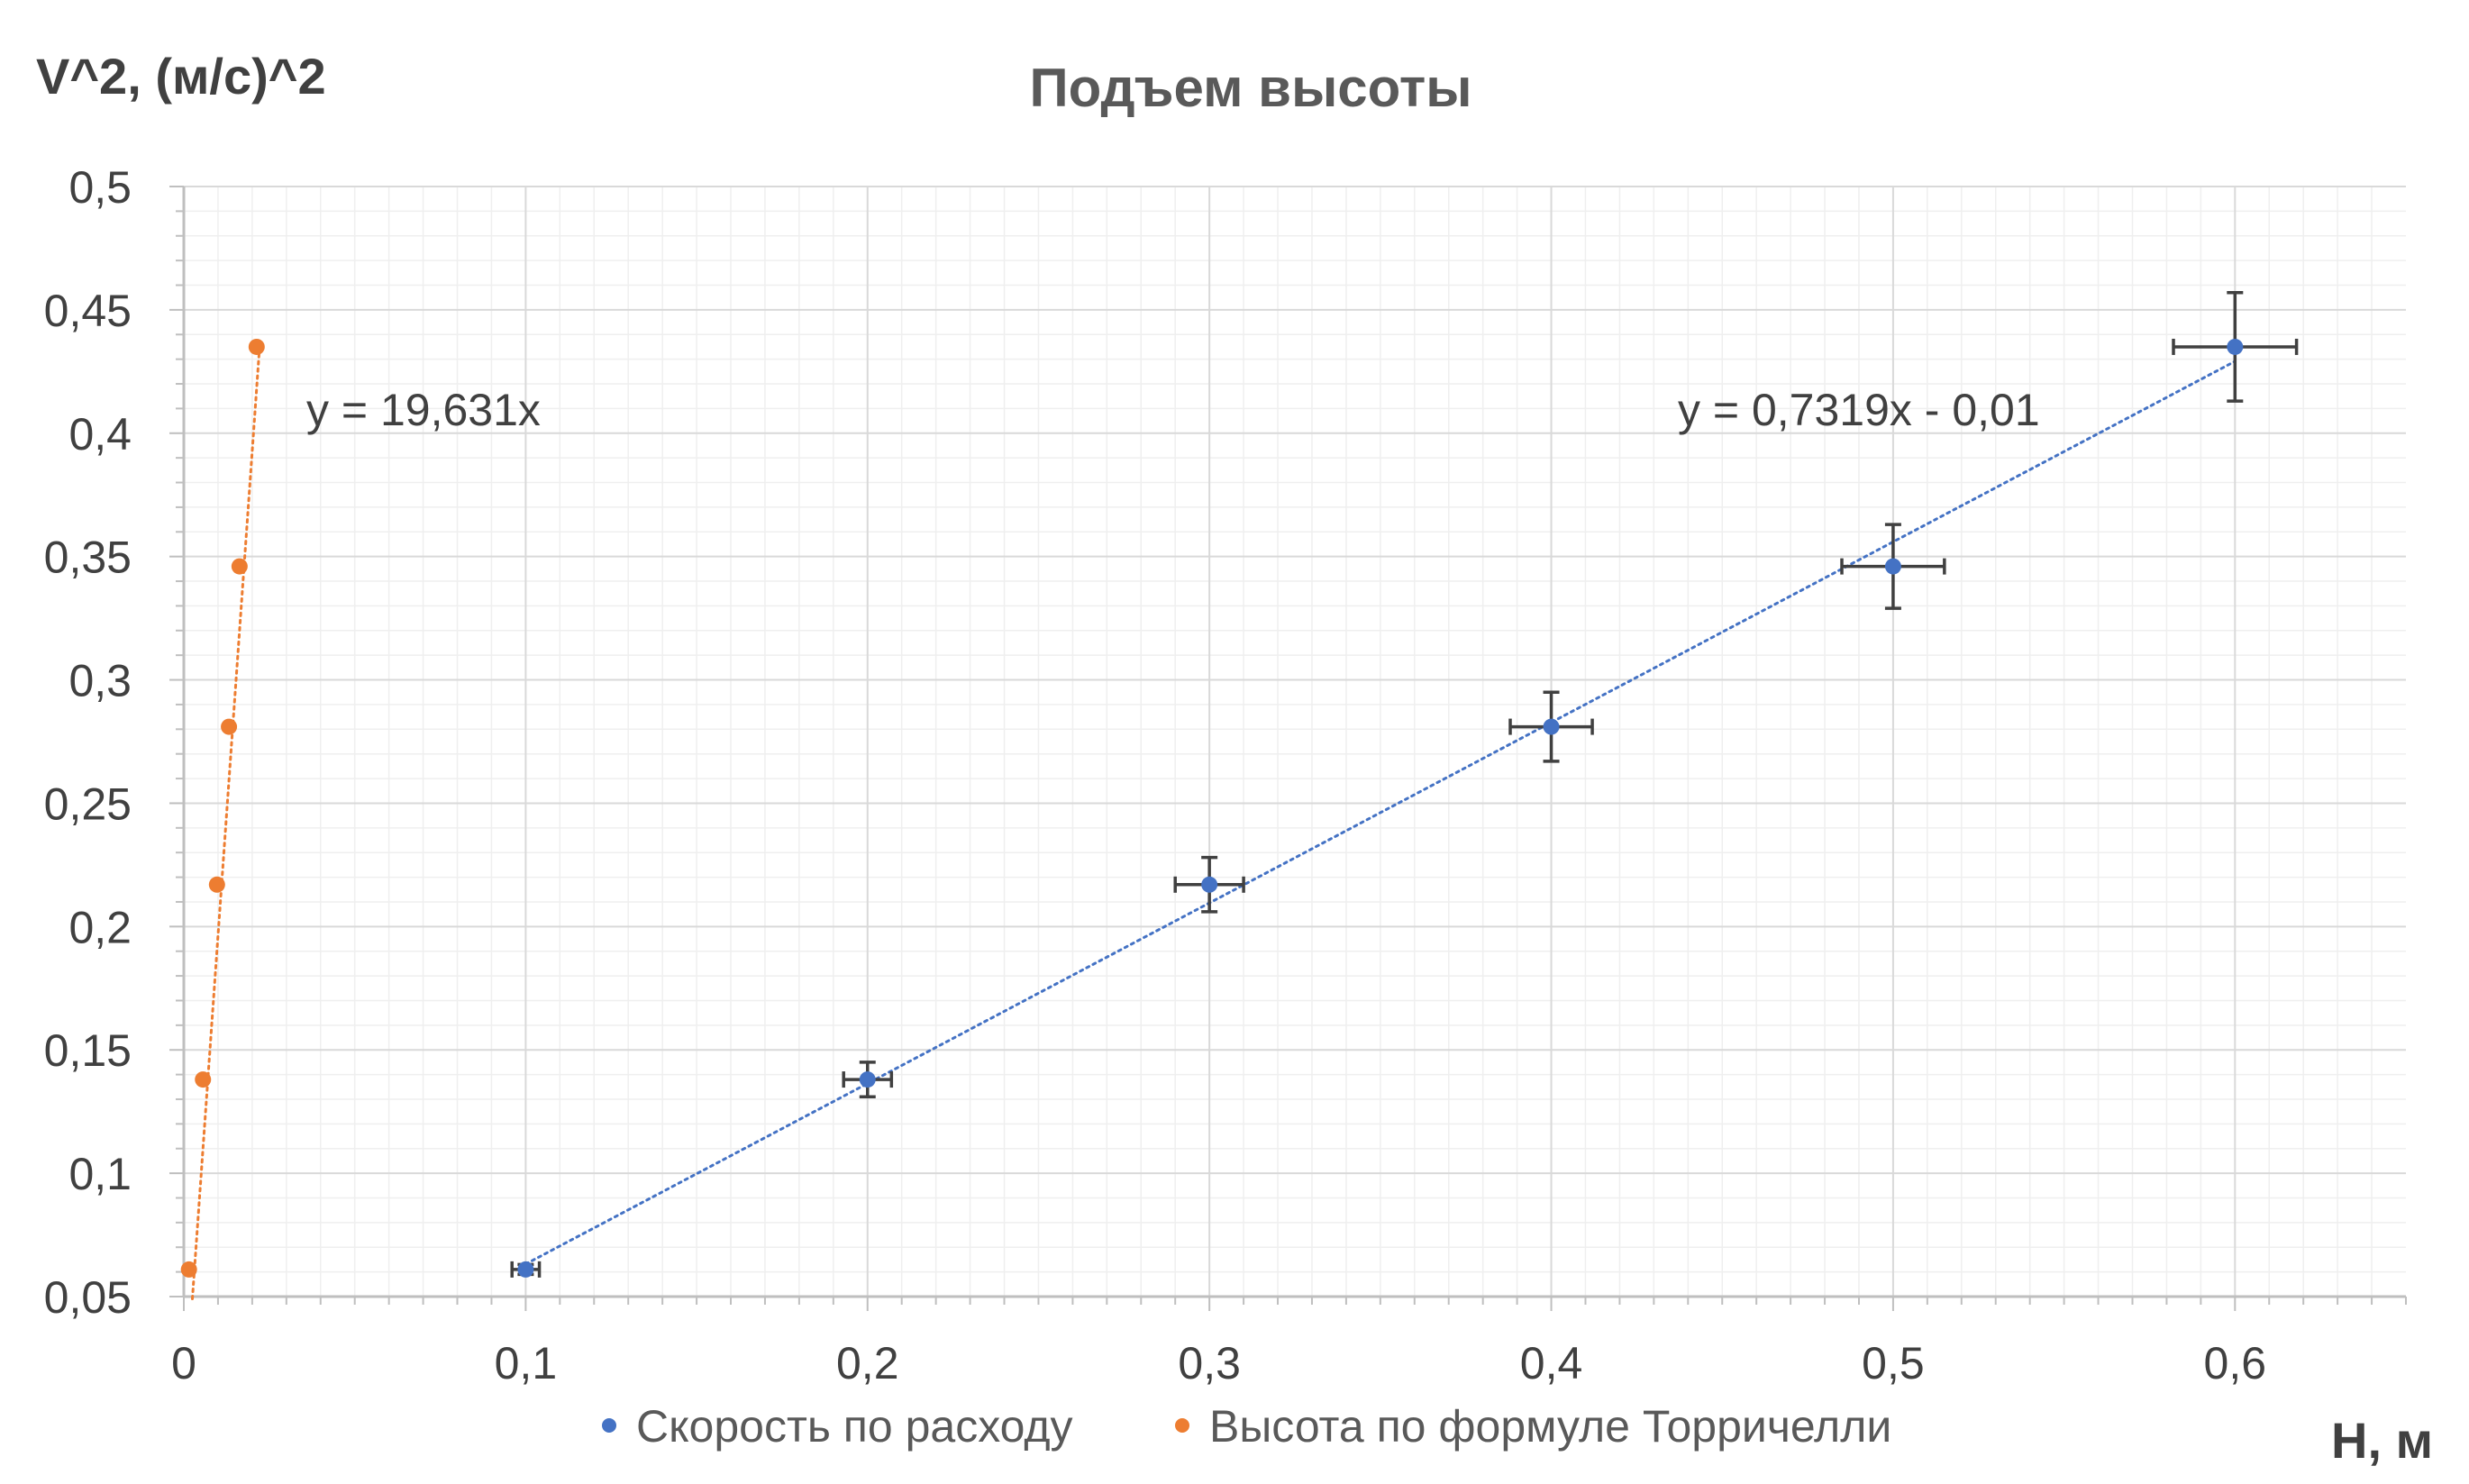 The image size is (2469, 1484). I want to click on y-tick-label: 0,3, so click(100, 681).